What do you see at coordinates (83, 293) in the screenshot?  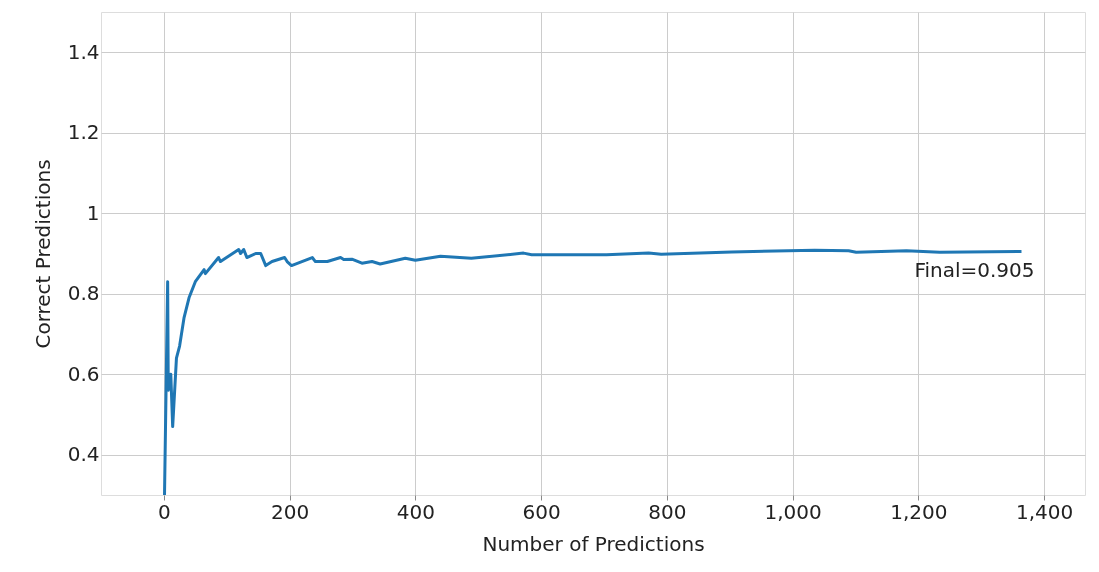 I see `y-tick-label: 0.8` at bounding box center [83, 293].